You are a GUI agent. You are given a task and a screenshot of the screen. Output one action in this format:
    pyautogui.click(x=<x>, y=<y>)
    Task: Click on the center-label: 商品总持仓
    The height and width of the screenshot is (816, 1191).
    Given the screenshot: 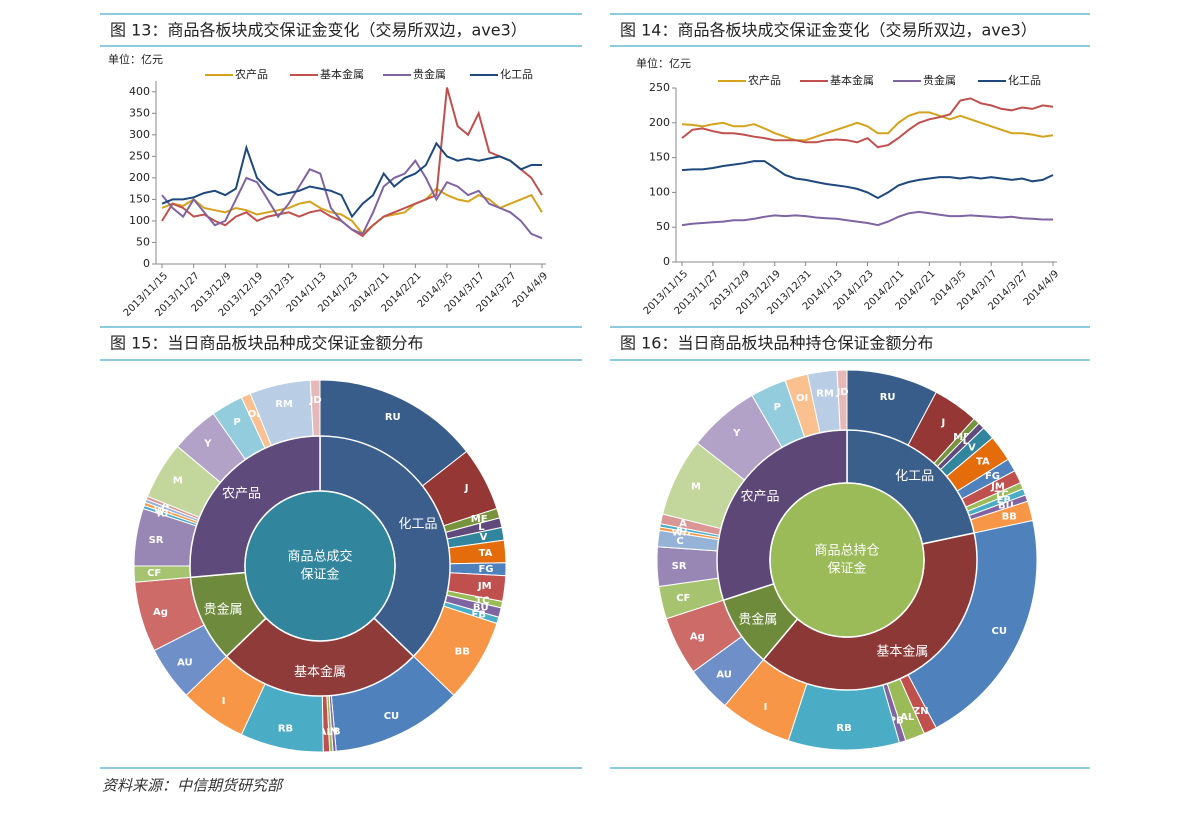 What is the action you would take?
    pyautogui.click(x=846, y=551)
    